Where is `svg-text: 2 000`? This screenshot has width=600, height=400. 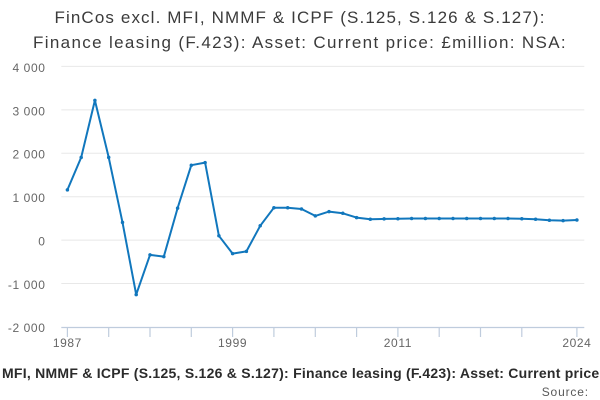 svg-text: 2 000 is located at coordinates (28, 155).